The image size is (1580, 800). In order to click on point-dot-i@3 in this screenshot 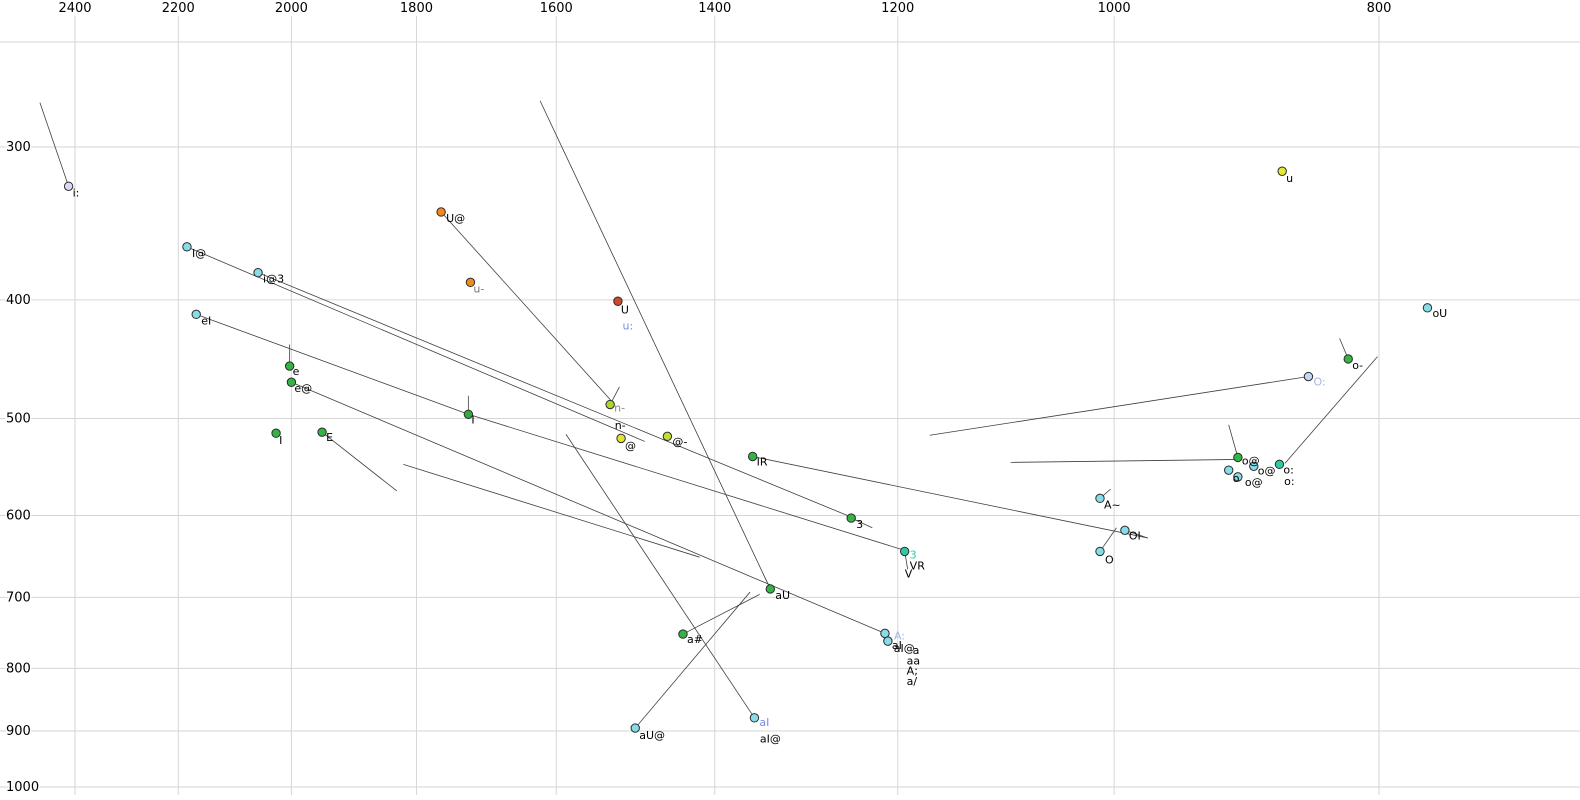, I will do `click(258, 272)`.